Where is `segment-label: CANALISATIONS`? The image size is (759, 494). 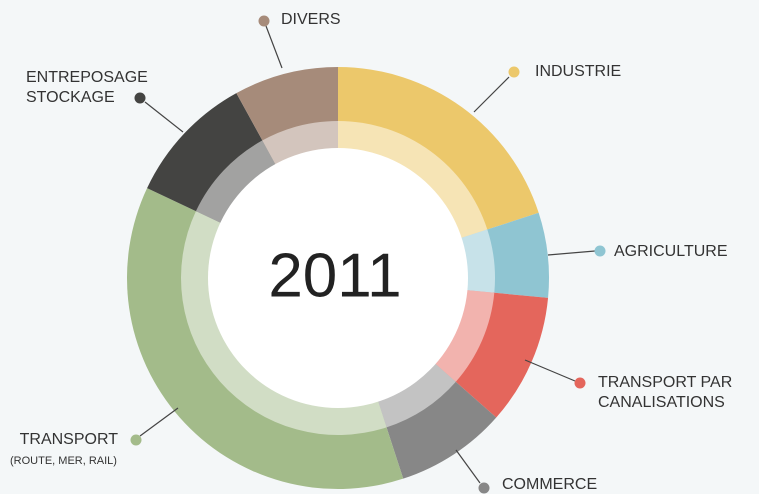 segment-label: CANALISATIONS is located at coordinates (661, 402).